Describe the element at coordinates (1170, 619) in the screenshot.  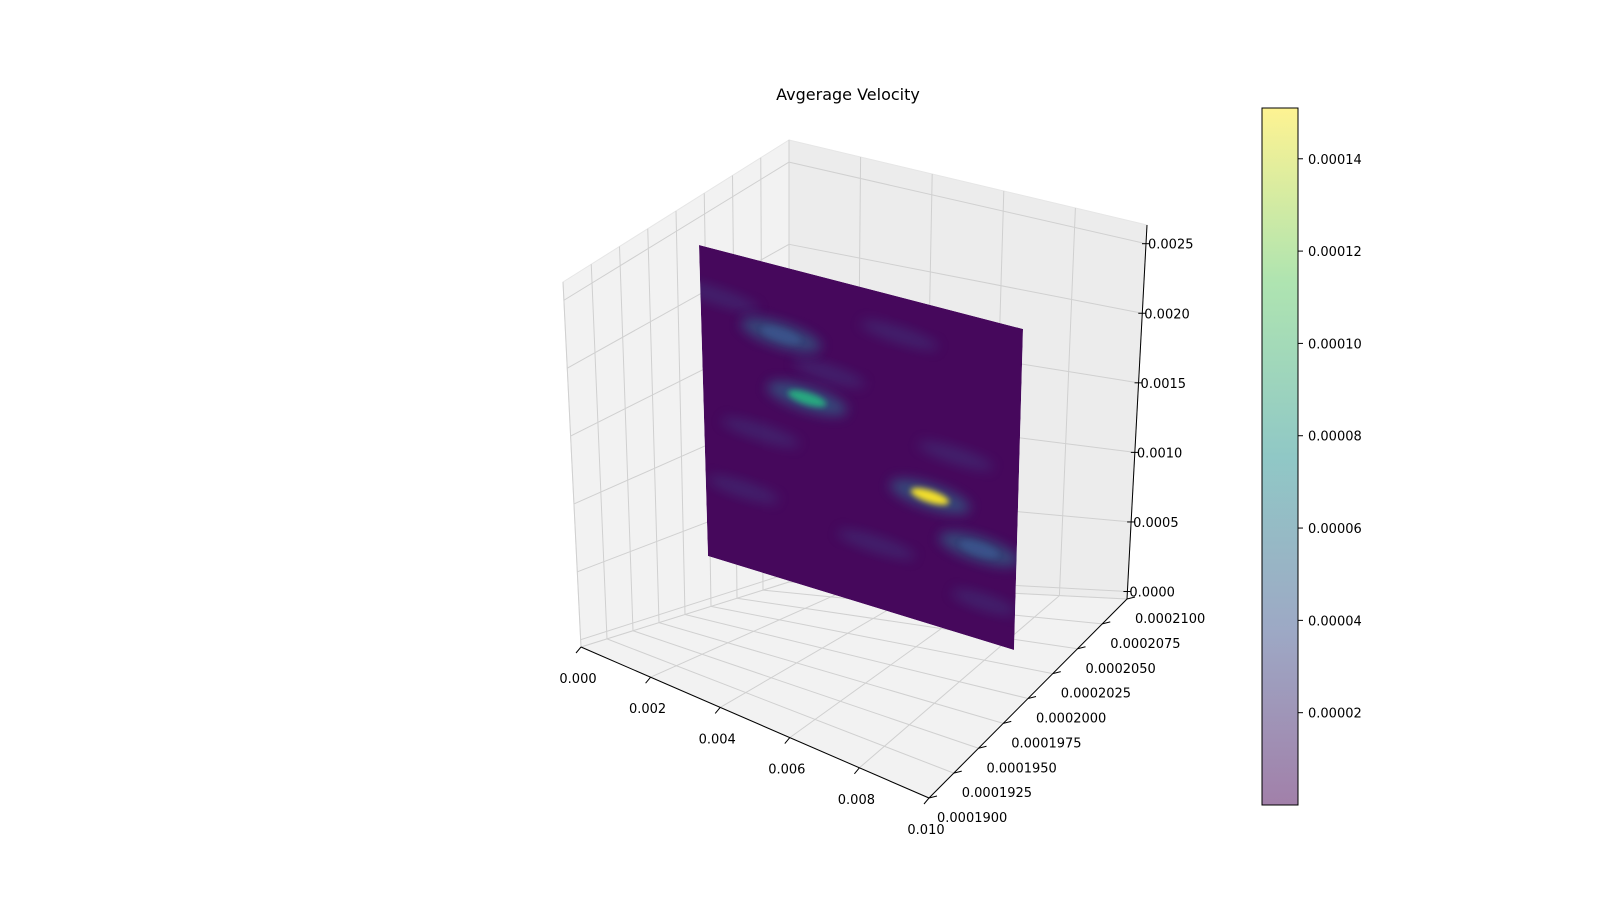
I see `y-tick-label: 0.0002100` at that location.